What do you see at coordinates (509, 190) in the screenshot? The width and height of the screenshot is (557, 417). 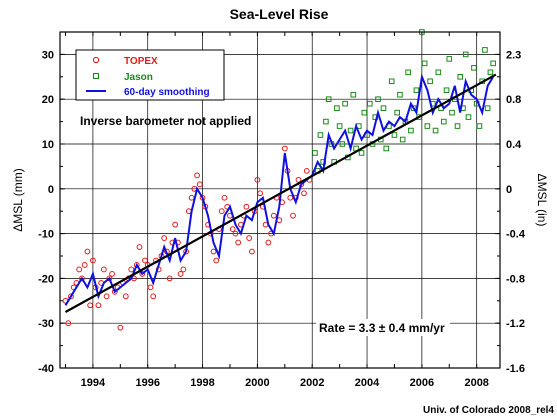 I see `y2-tick-label: 0` at bounding box center [509, 190].